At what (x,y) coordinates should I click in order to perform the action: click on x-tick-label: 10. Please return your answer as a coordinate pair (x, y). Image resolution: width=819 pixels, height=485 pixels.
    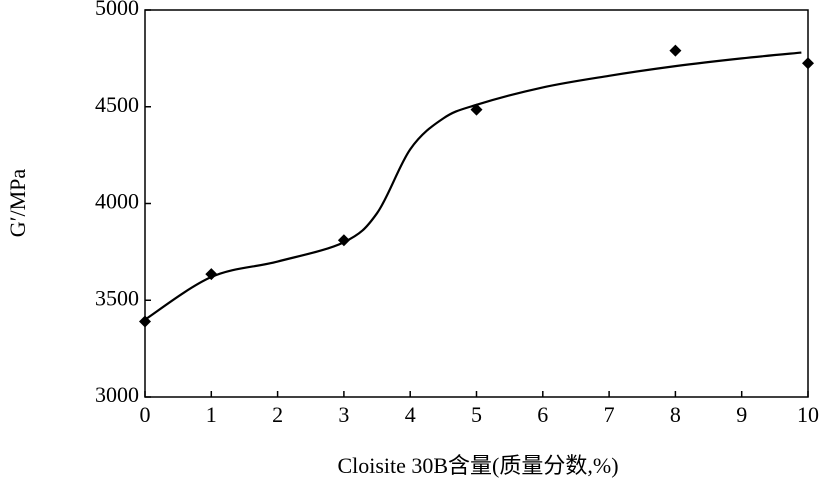
    Looking at the image, I should click on (808, 414).